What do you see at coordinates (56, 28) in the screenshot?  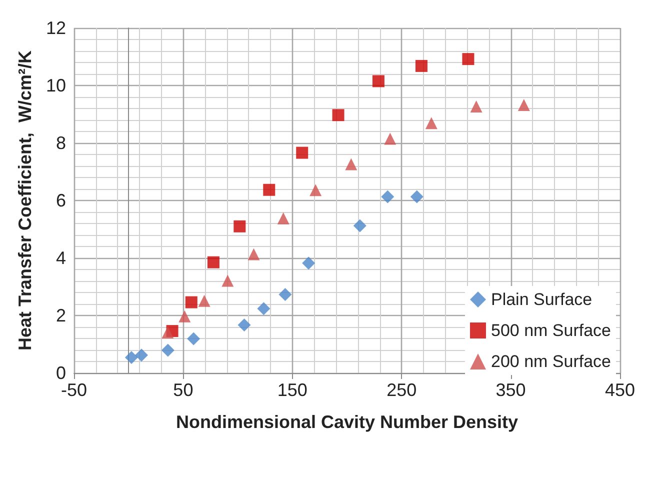 I see `y-tick-label: 12` at bounding box center [56, 28].